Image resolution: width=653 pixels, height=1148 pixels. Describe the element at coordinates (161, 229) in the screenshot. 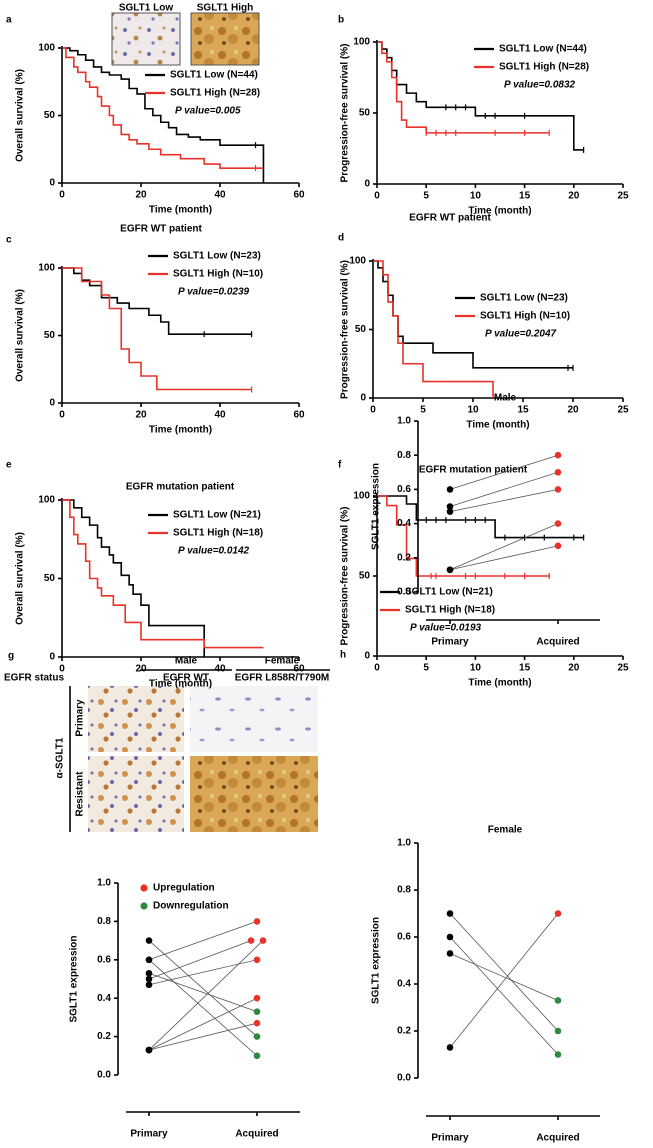

I see `chart-title: EGFR WT patient` at that location.